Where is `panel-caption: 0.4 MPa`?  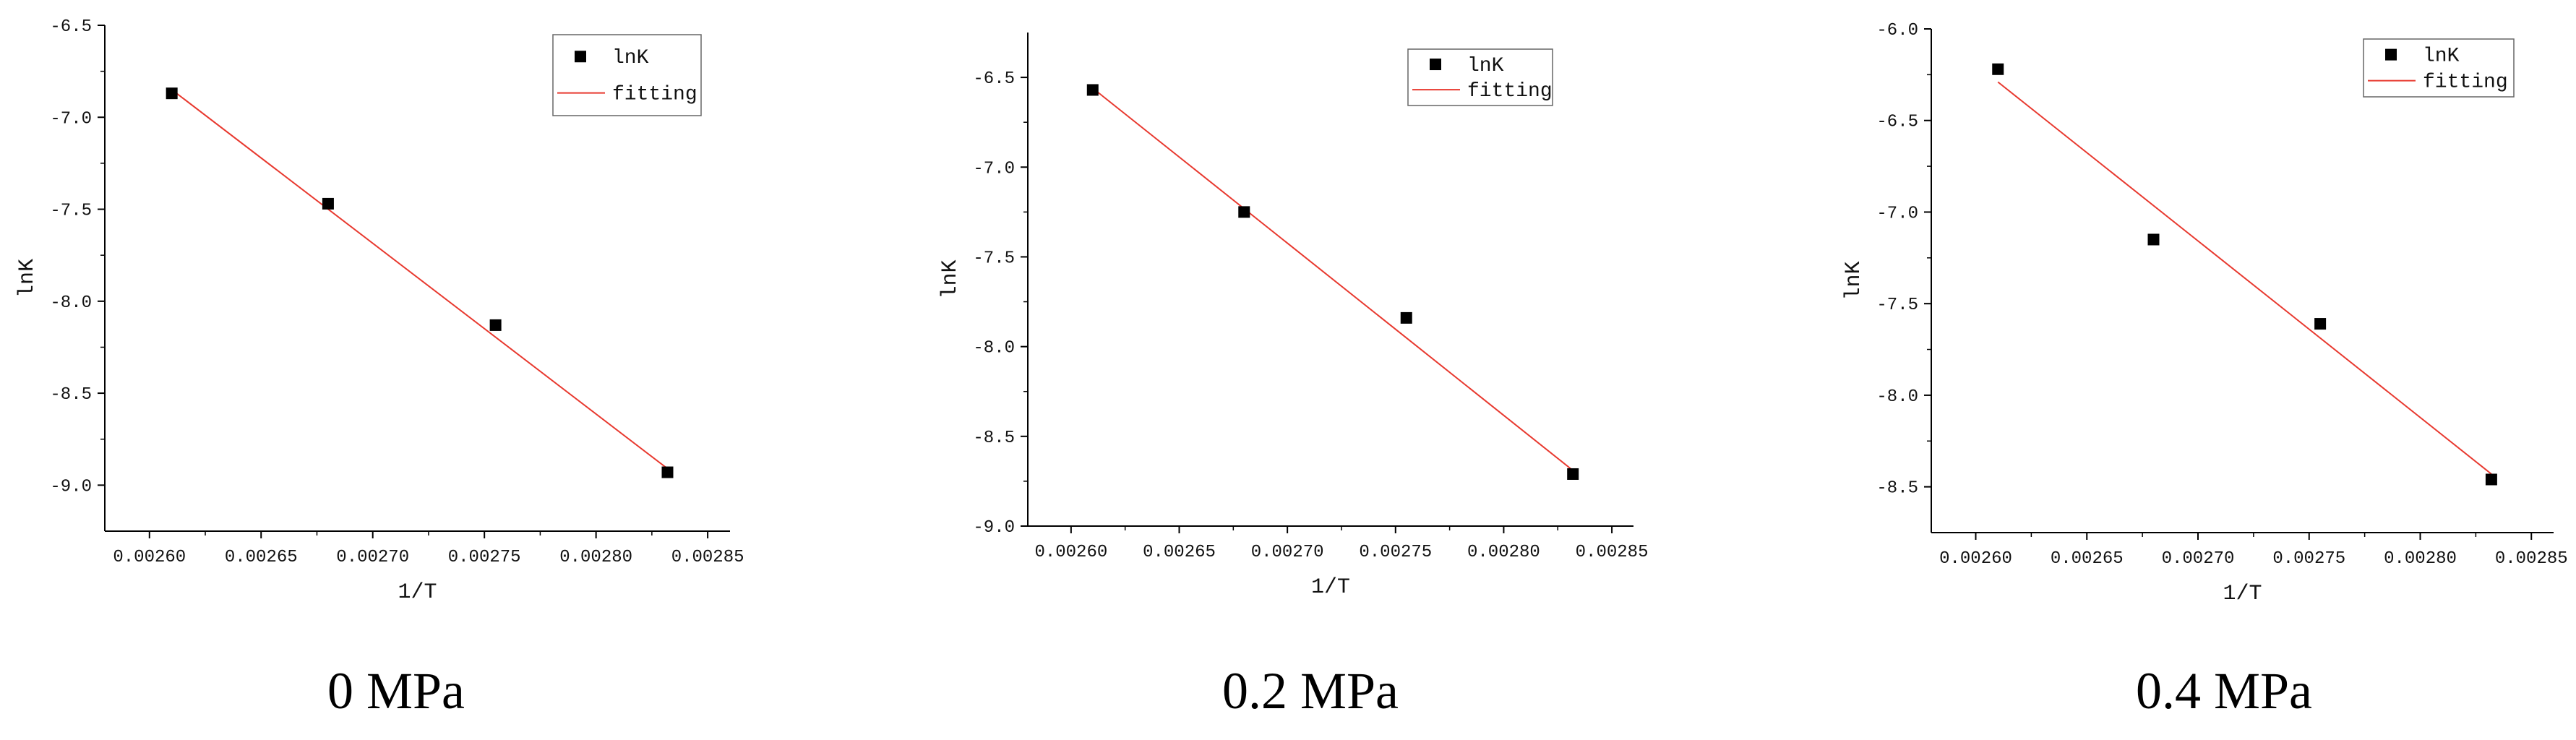
panel-caption: 0.4 MPa is located at coordinates (2224, 691).